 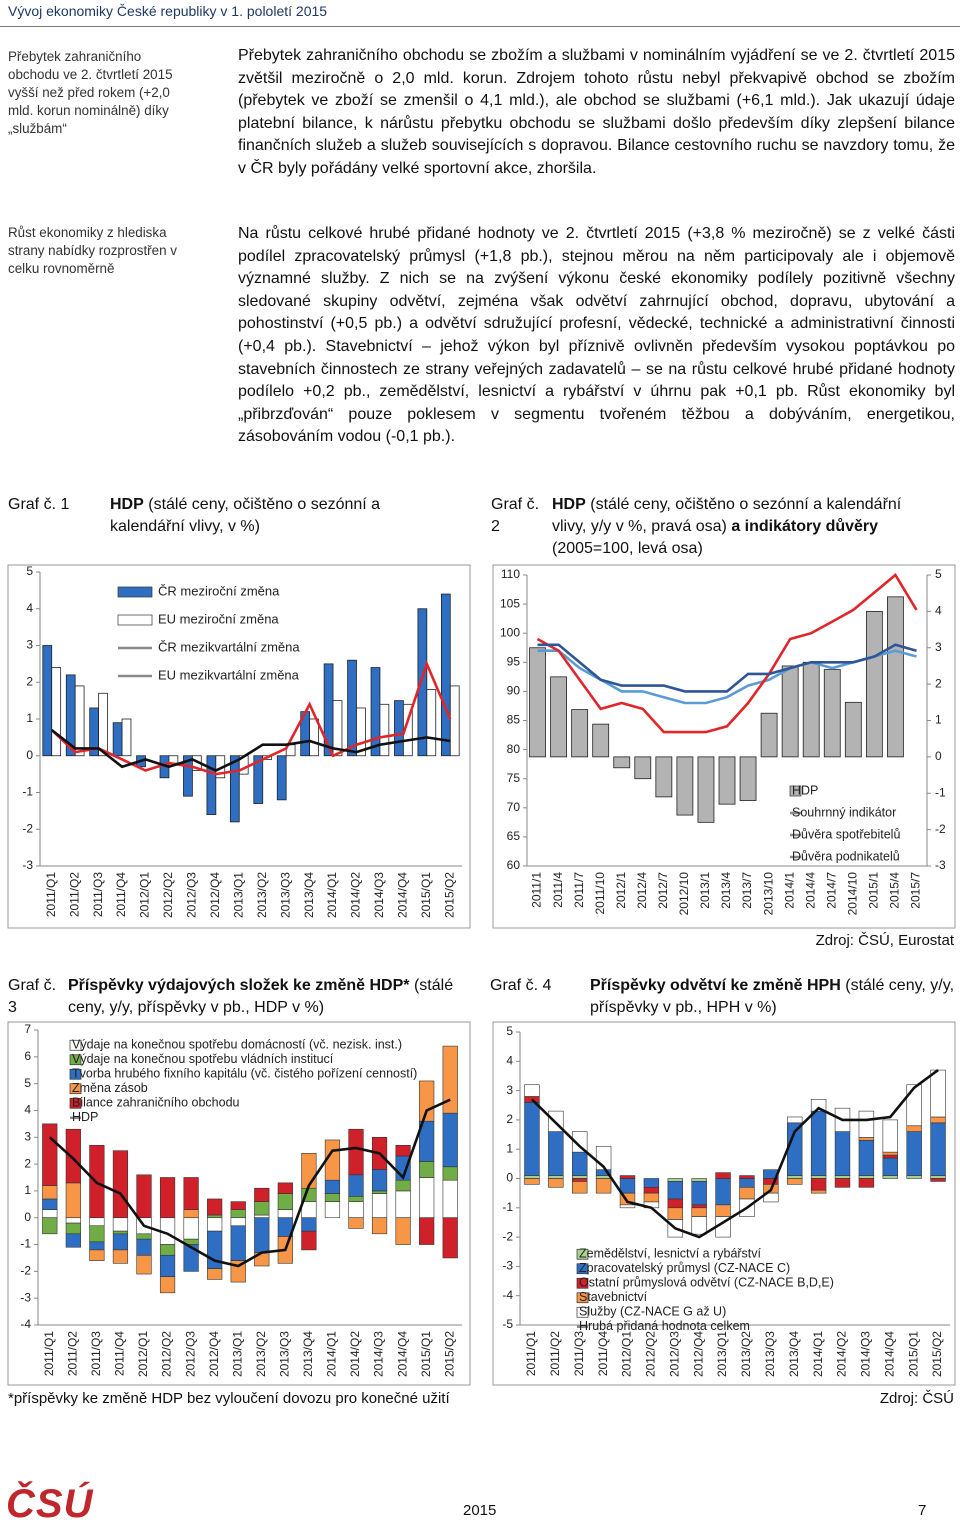 I want to click on legend-label: ČR meziroční změna, so click(x=219, y=590).